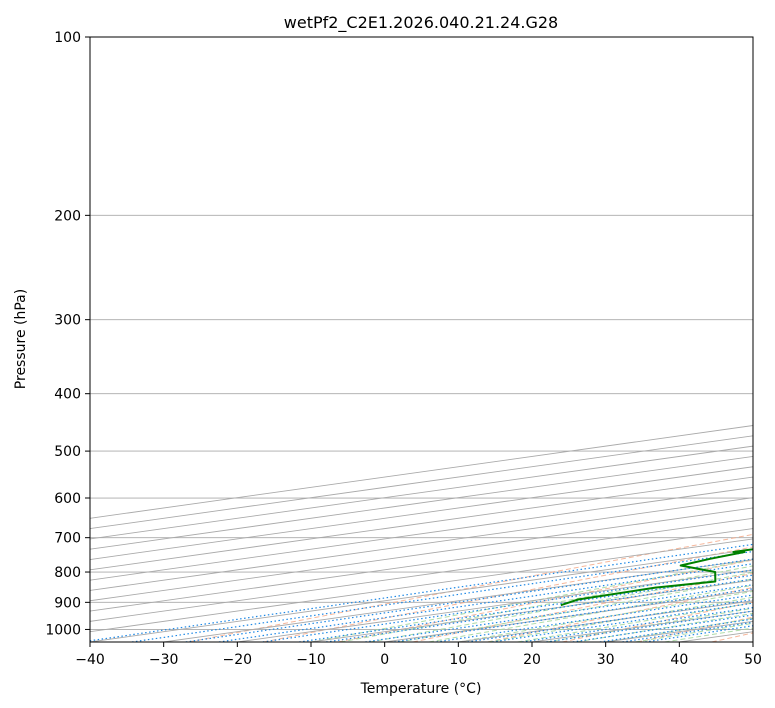  I want to click on chart-title: wetPf2_C2E1.2026.040.21.24.G28, so click(421, 23).